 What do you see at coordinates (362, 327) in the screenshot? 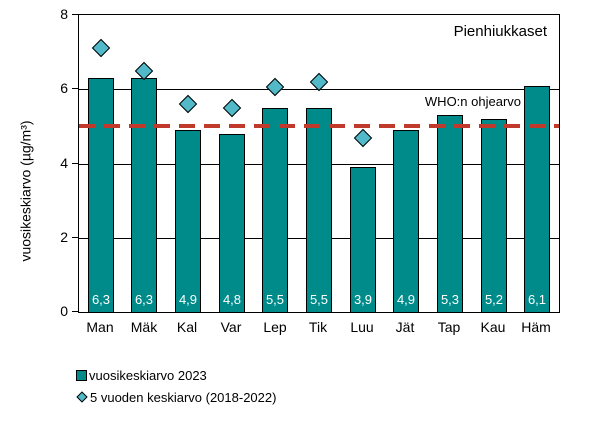
I see `category-label: Luu` at bounding box center [362, 327].